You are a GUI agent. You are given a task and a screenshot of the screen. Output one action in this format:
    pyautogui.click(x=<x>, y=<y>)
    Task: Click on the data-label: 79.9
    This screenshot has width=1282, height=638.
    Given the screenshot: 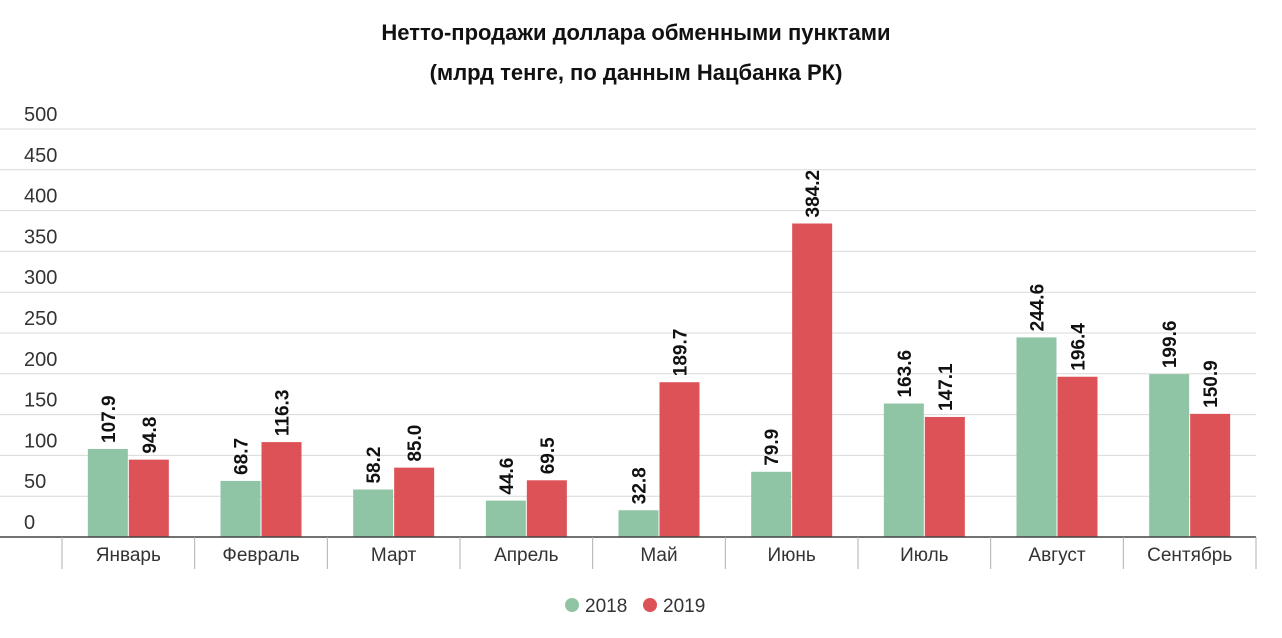 What is the action you would take?
    pyautogui.click(x=772, y=447)
    